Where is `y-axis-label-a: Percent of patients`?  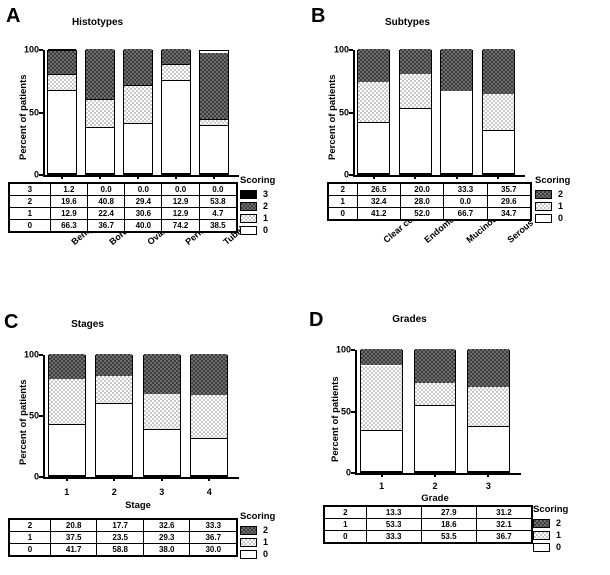
y-axis-label-a: Percent of patients is located at coordinates (23, 117).